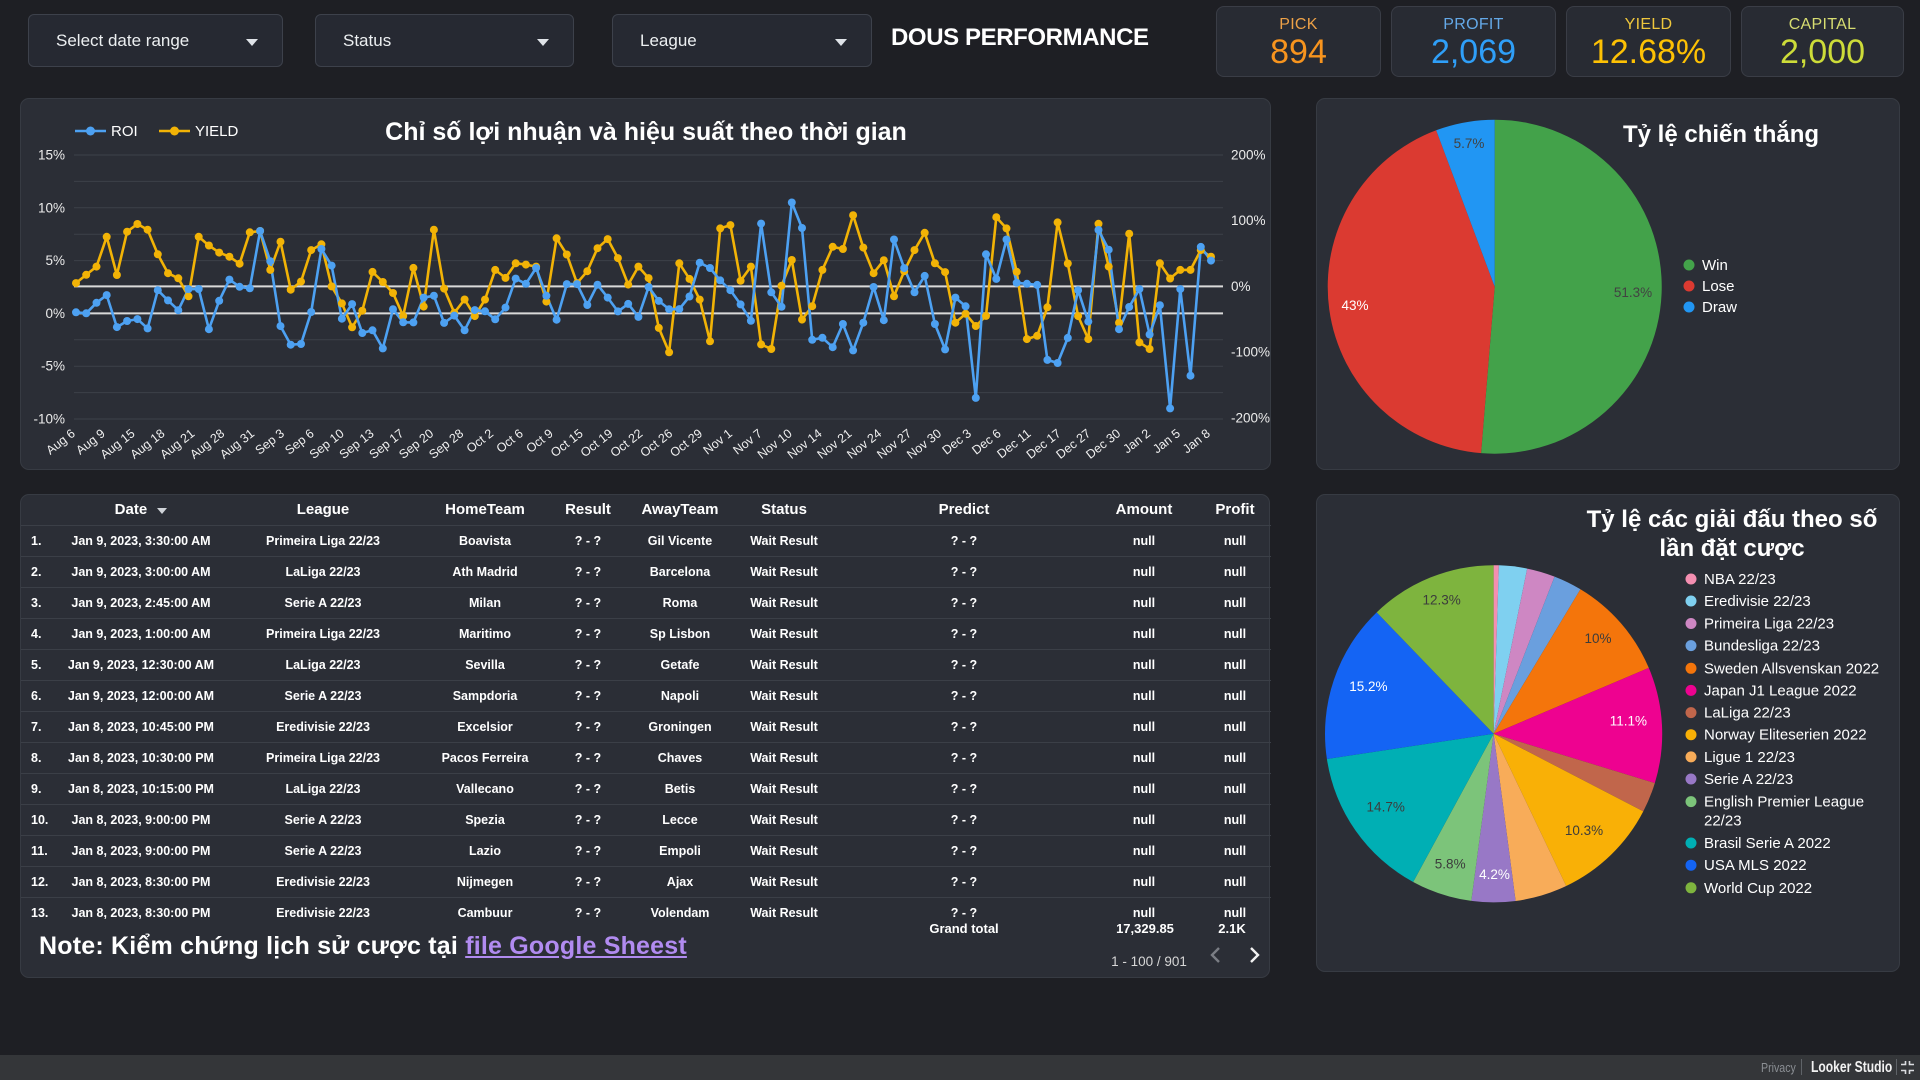  What do you see at coordinates (1749, 757) in the screenshot?
I see `svg-text: Ligue 1 22/23` at bounding box center [1749, 757].